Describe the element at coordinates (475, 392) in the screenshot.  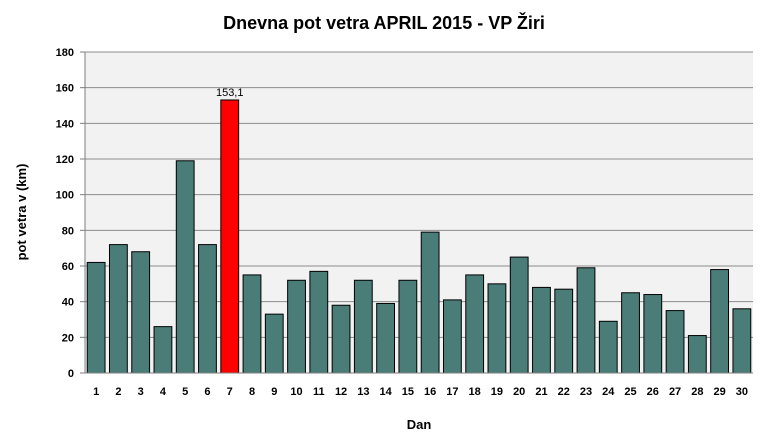
I see `x-tick-label: 18` at that location.